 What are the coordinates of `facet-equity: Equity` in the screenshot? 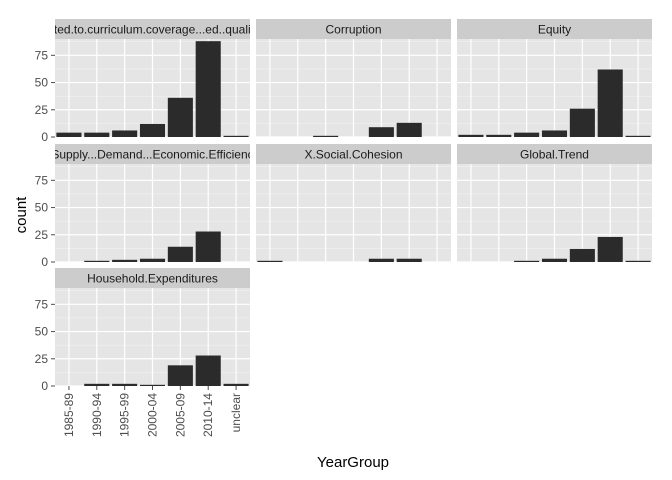 It's located at (554, 78).